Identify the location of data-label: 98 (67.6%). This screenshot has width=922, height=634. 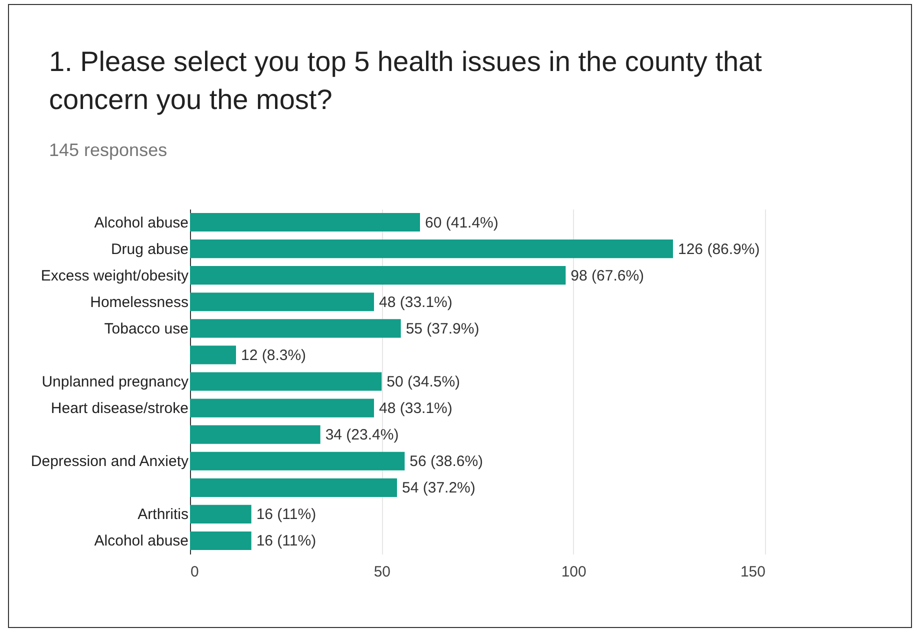
(607, 275).